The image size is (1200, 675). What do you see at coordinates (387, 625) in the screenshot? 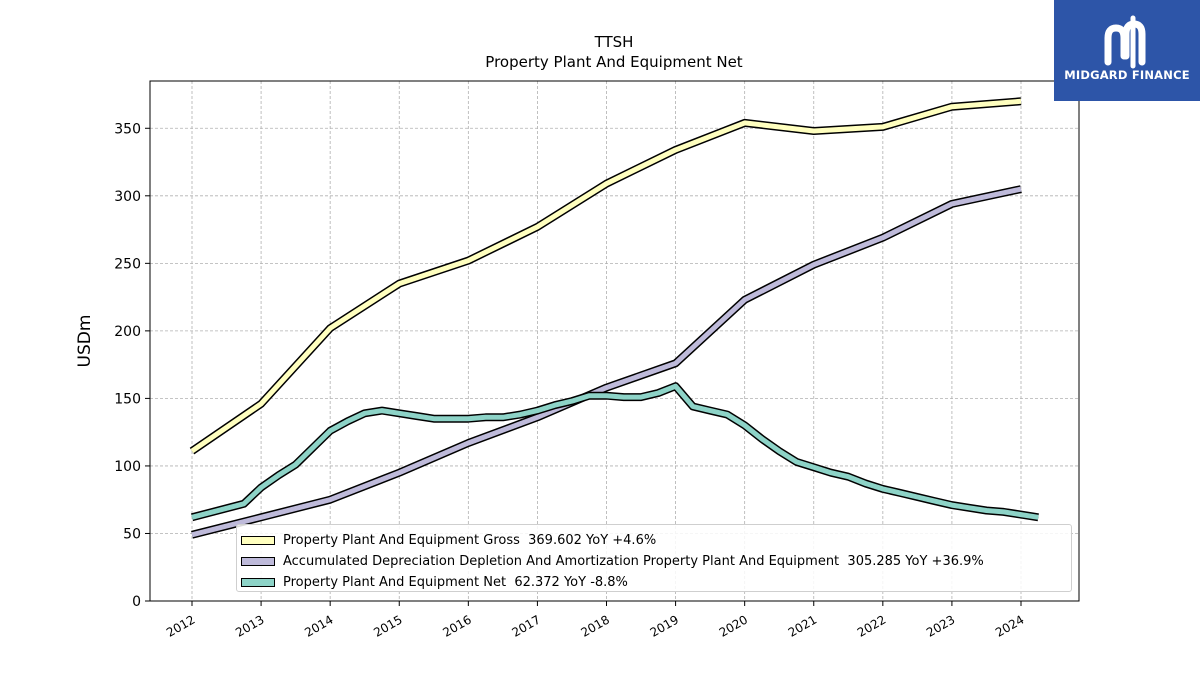
I see `x-tick-label: 2015` at bounding box center [387, 625].